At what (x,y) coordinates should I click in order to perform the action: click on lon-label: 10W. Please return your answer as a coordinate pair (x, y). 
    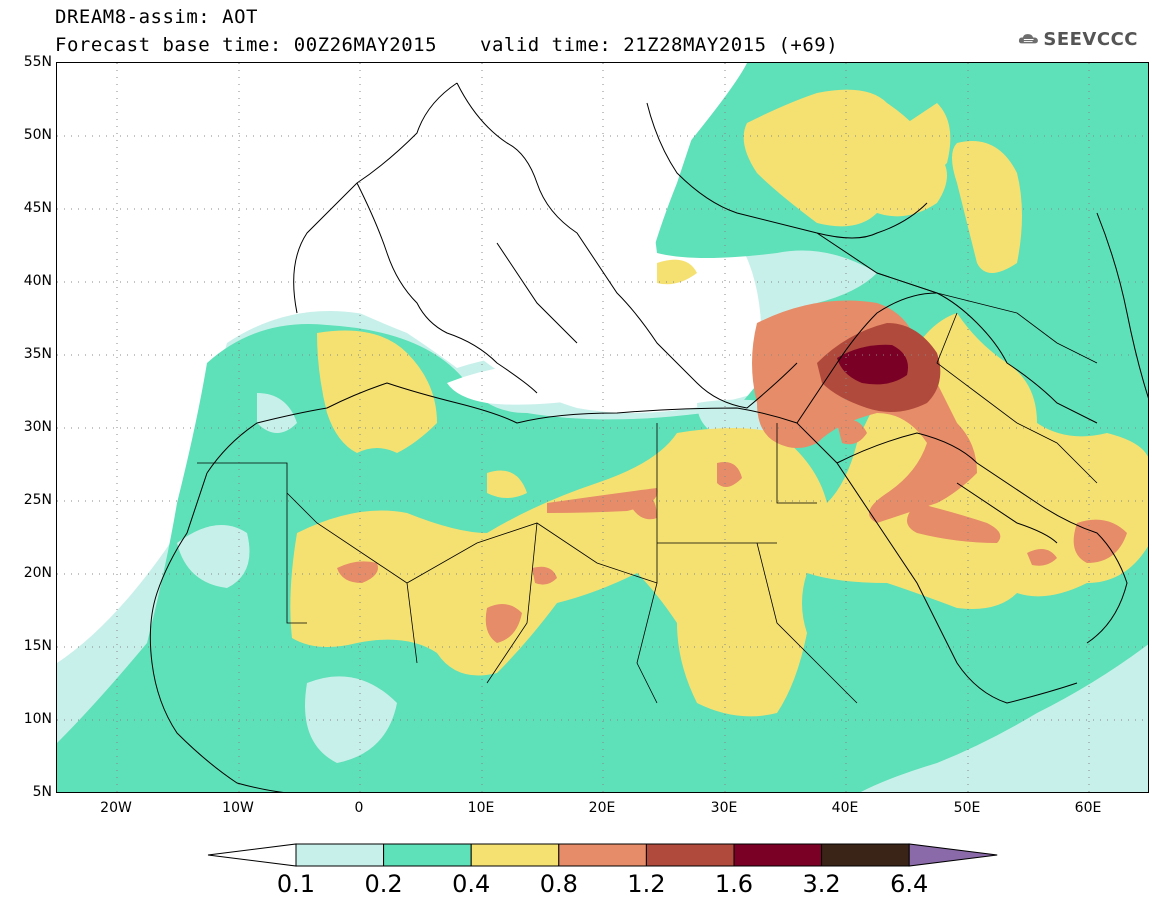
    Looking at the image, I should click on (238, 808).